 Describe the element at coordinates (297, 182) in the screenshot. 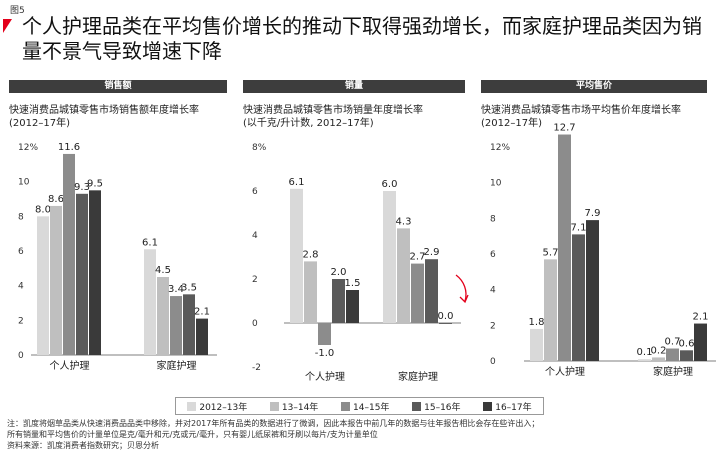

I see `data-label: 6.1` at that location.